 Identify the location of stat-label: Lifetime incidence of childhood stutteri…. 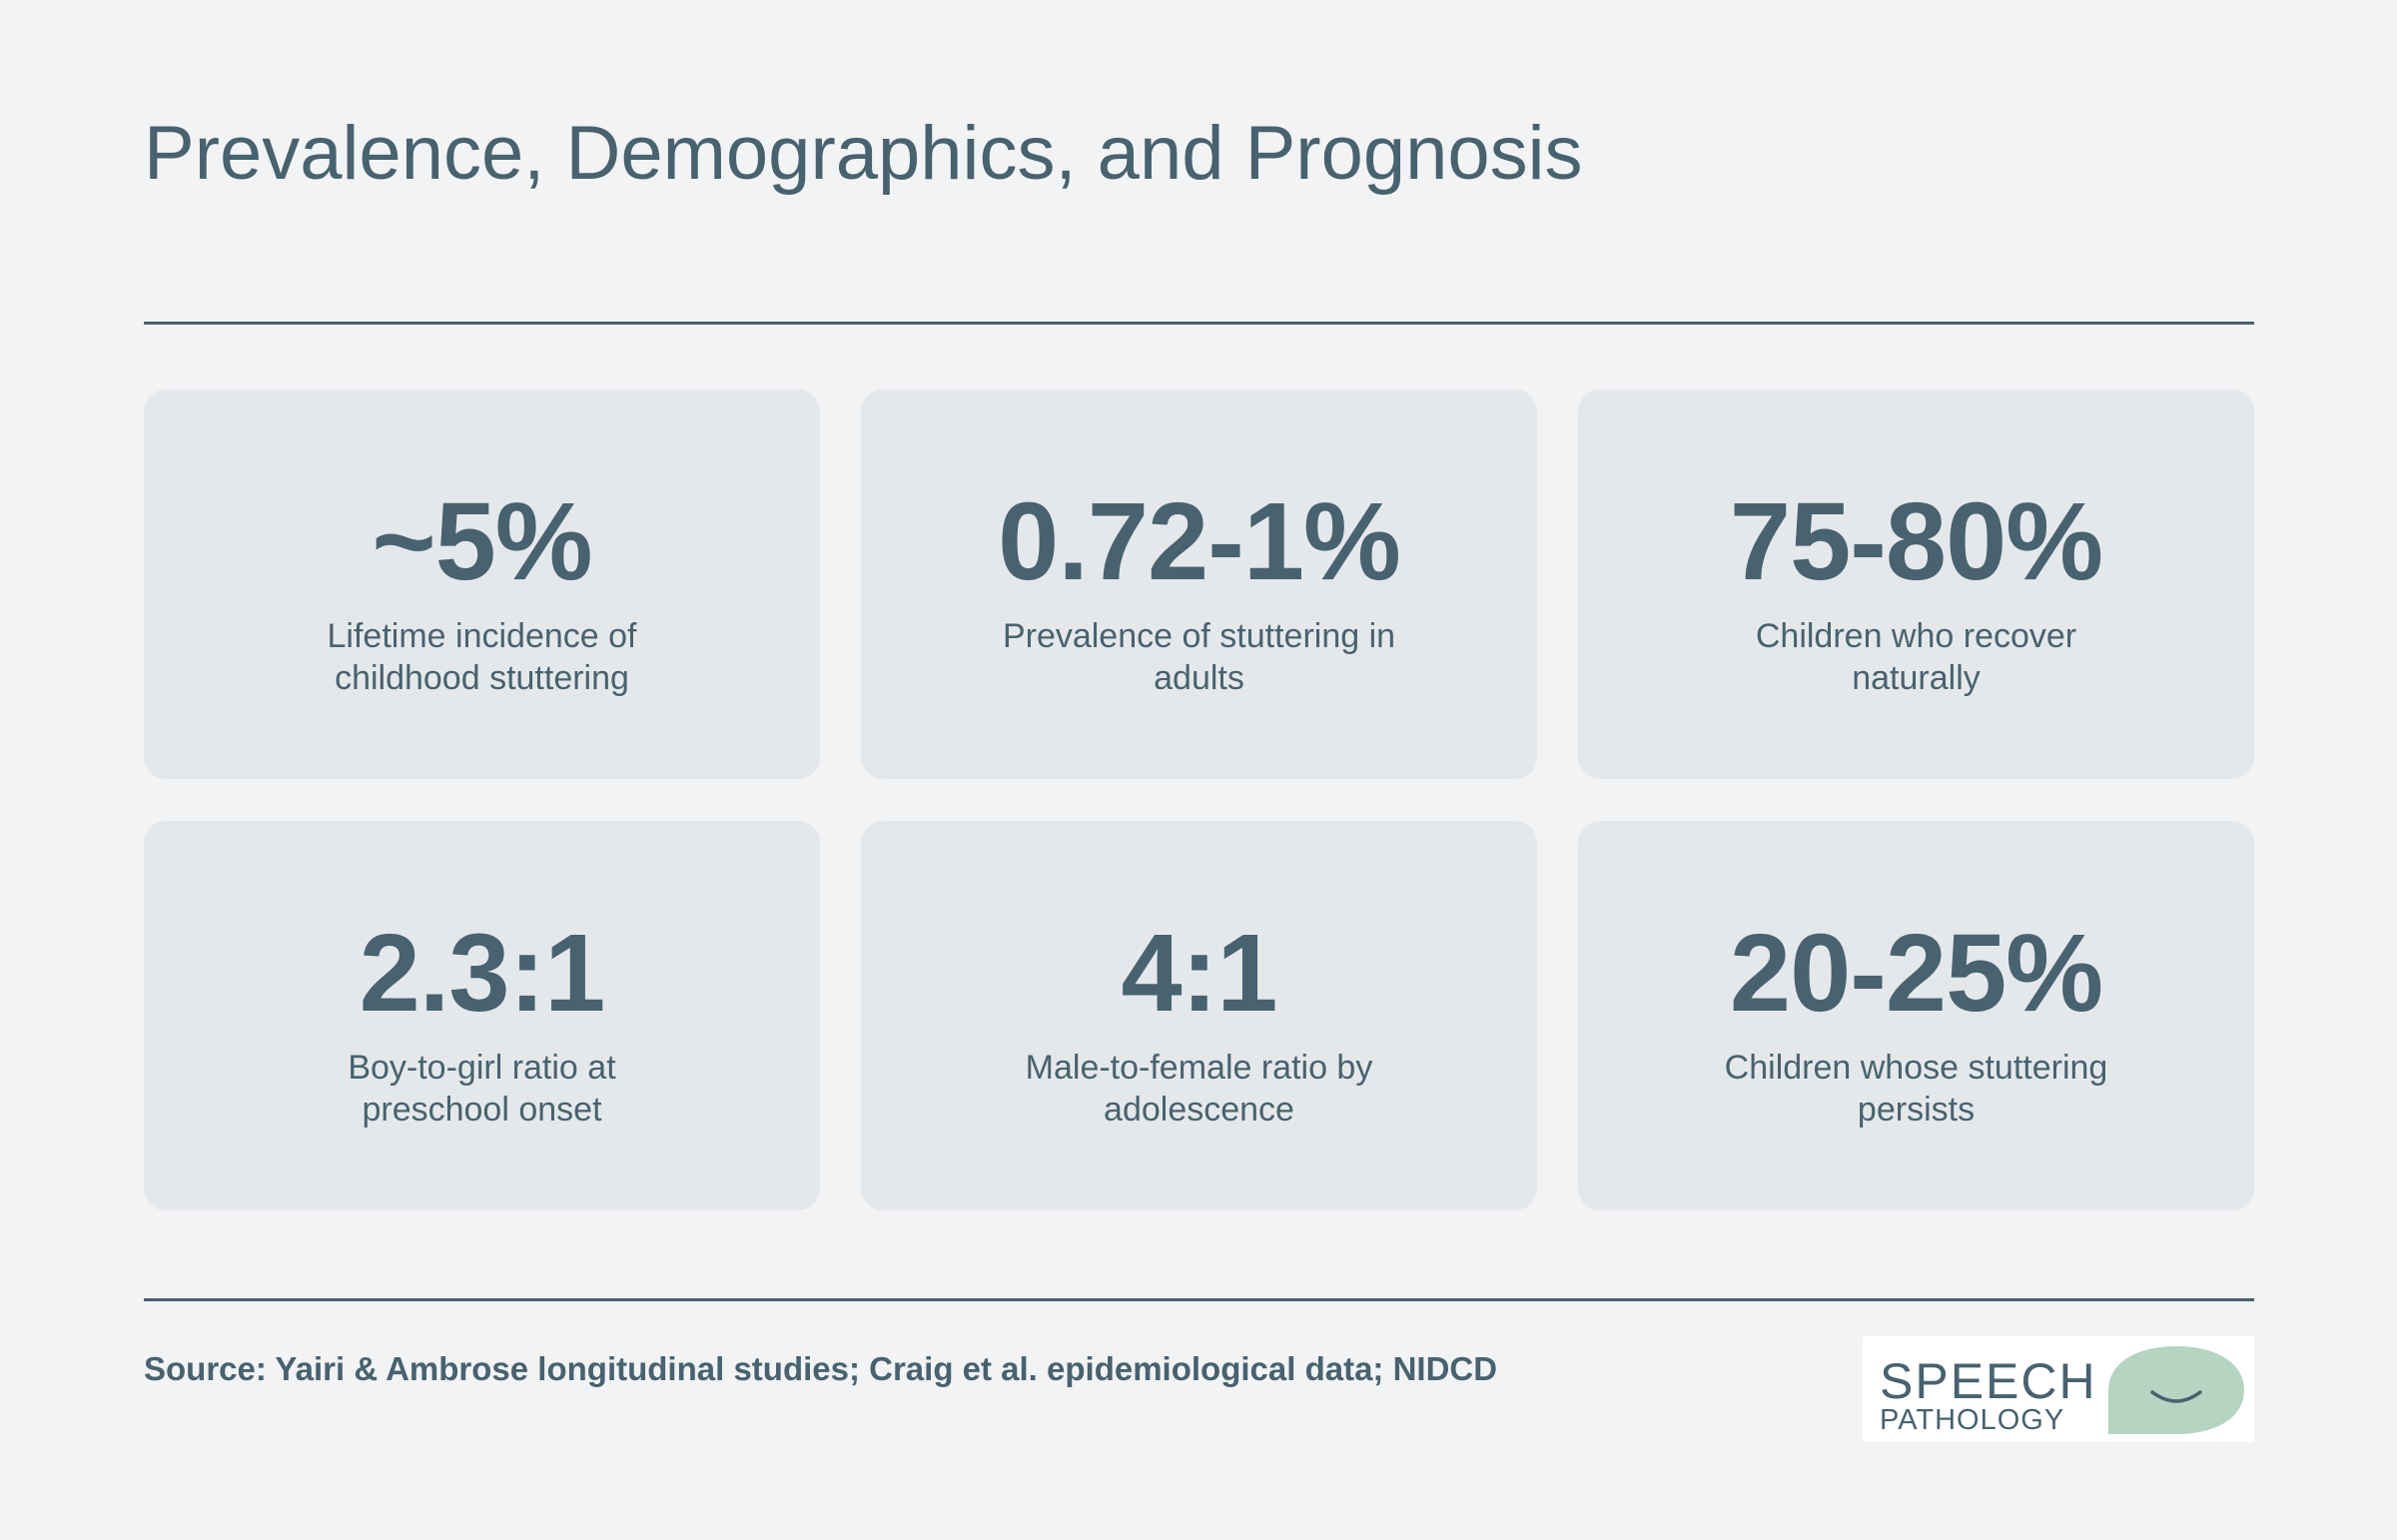
(482, 657).